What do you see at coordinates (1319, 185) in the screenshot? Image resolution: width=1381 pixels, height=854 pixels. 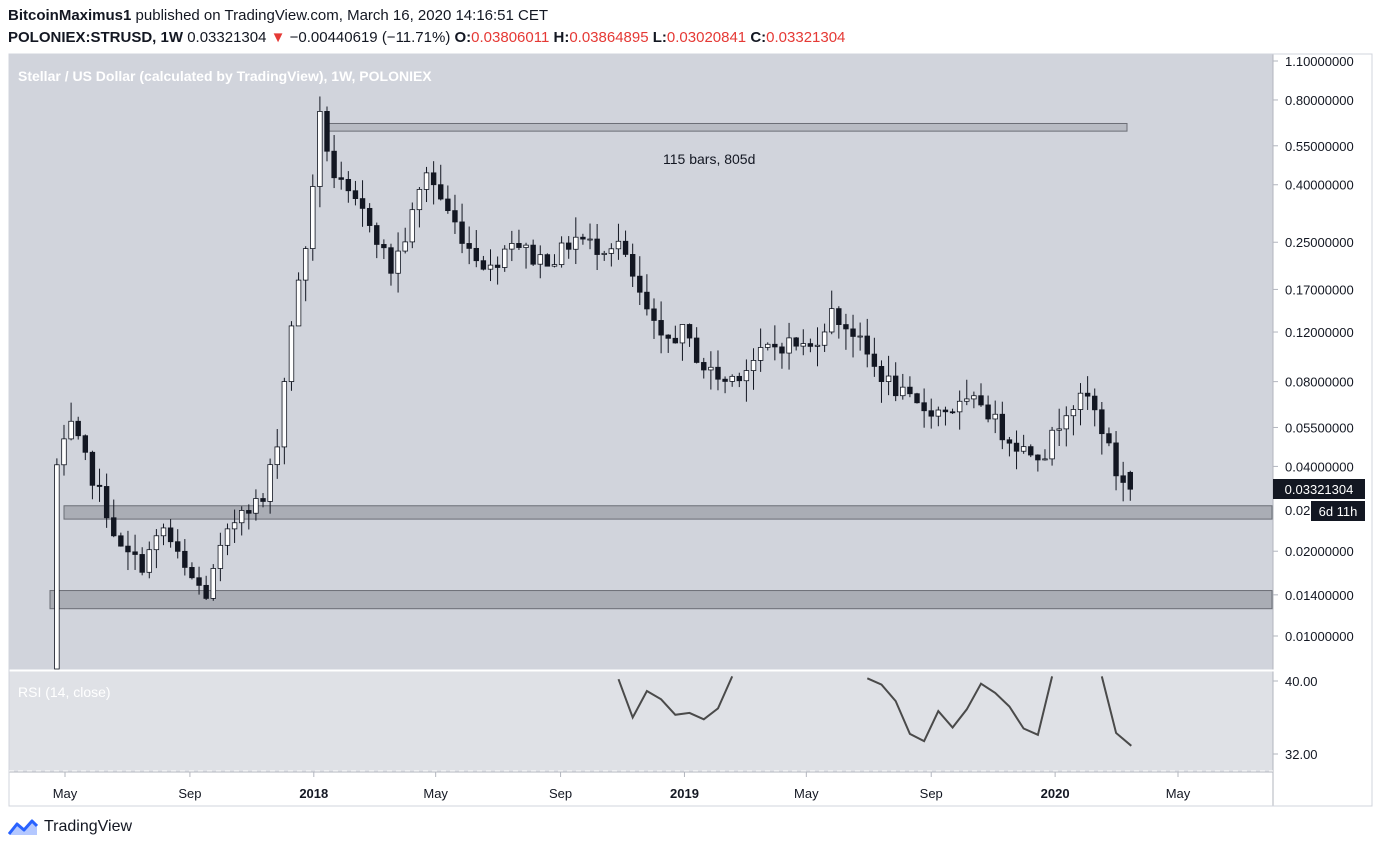 I see `price-tick-label: 0.40000000` at bounding box center [1319, 185].